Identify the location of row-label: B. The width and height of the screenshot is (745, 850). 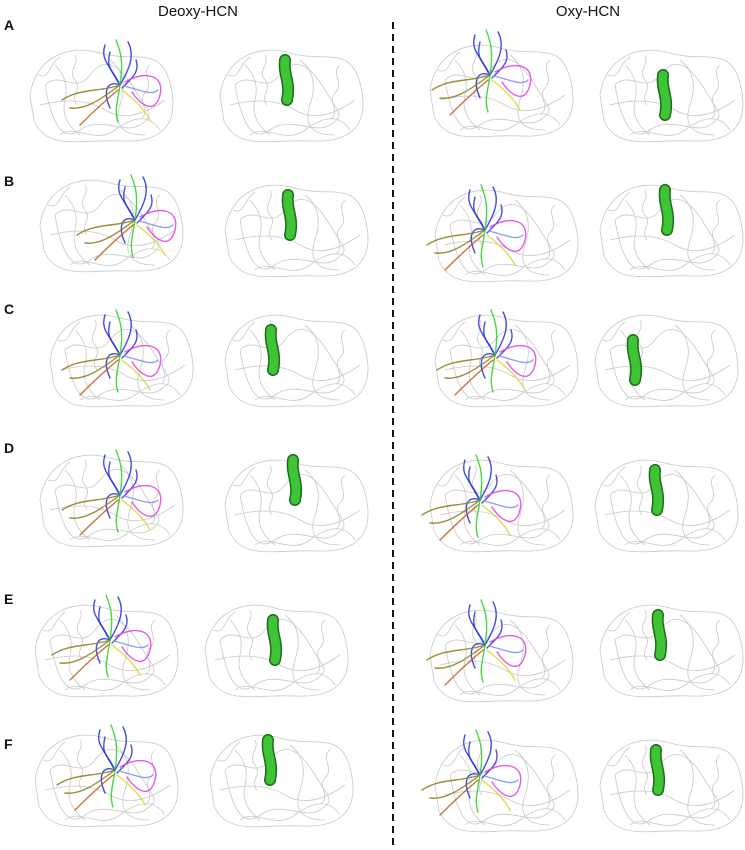
(9, 181).